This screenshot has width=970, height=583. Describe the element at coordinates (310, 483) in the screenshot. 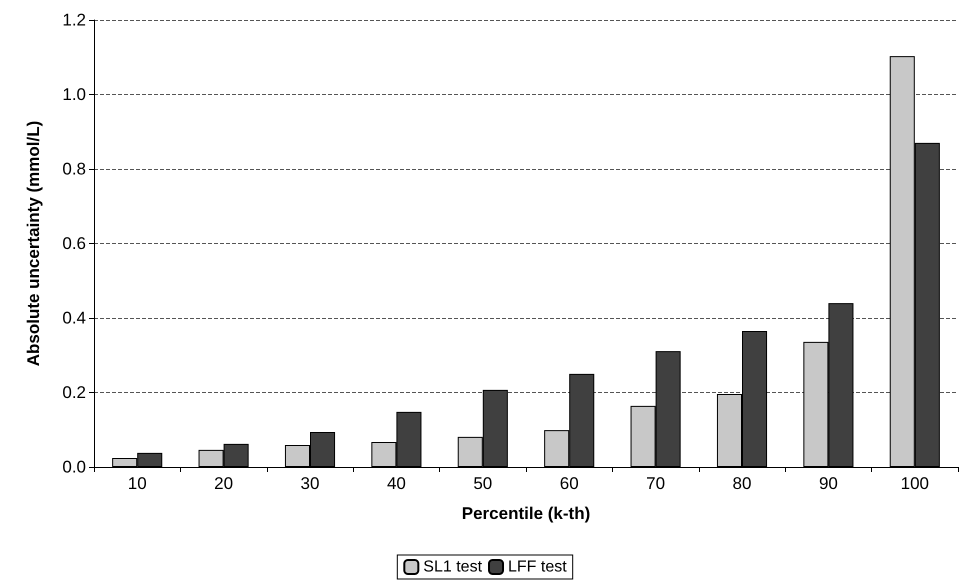

I see `x-tick-label: 30` at that location.